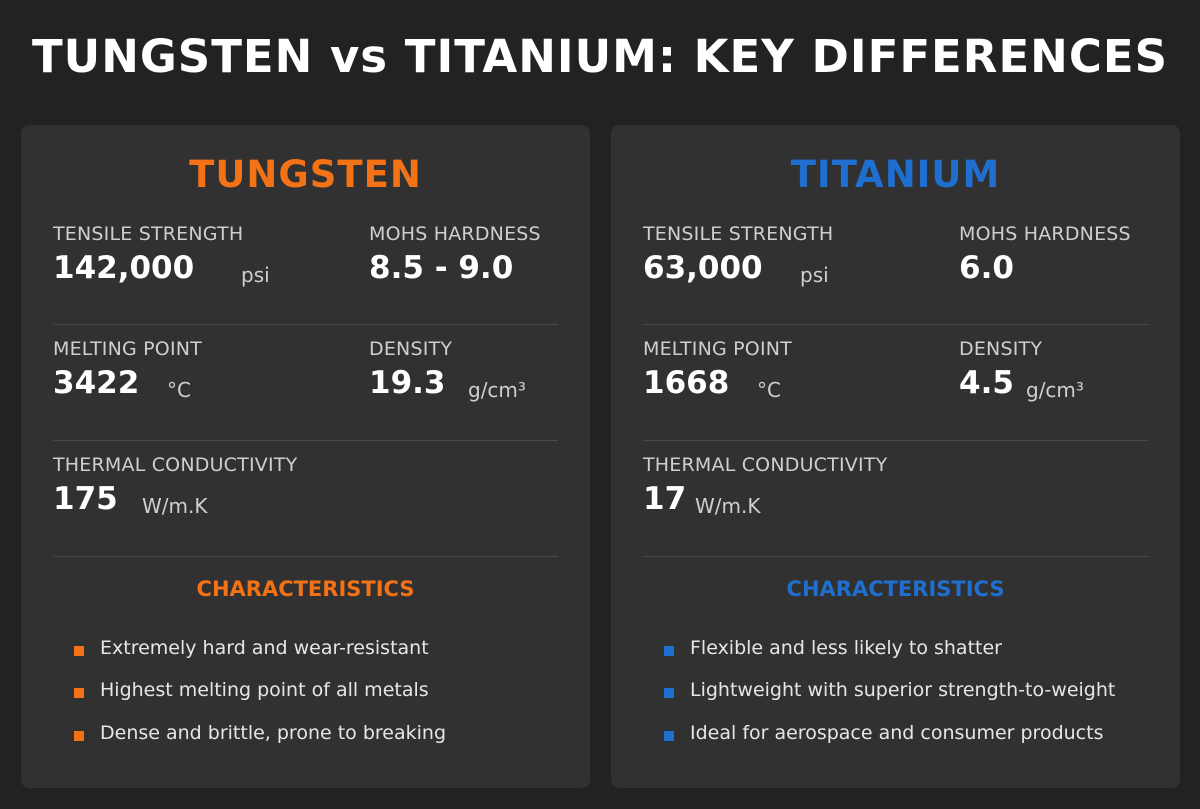 The height and width of the screenshot is (809, 1200). What do you see at coordinates (769, 390) in the screenshot?
I see `titanium-melting-unit: °C` at bounding box center [769, 390].